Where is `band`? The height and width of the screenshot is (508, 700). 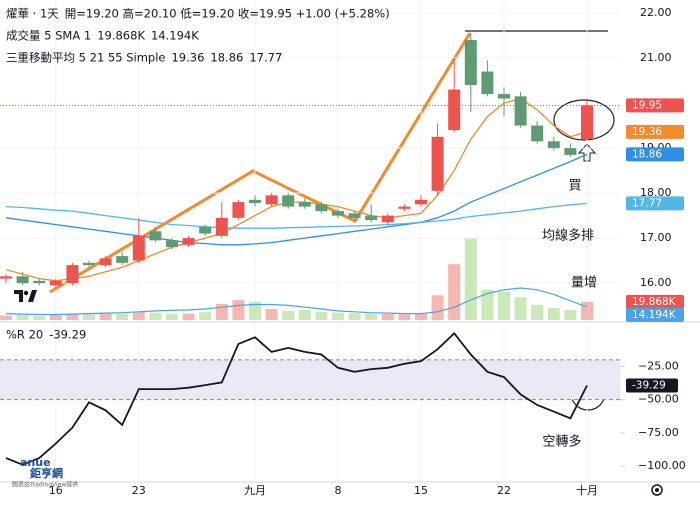 band is located at coordinates (310, 379).